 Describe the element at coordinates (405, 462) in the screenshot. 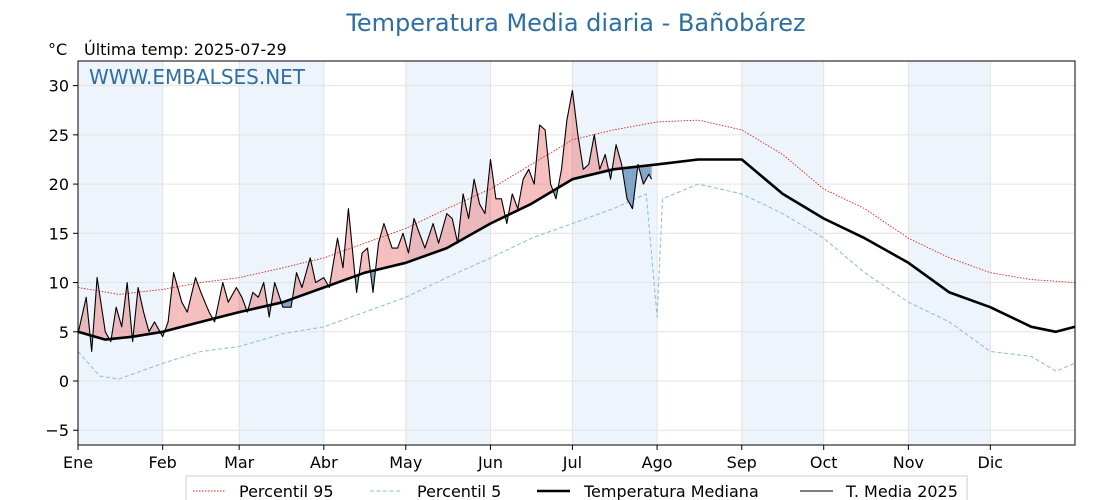

I see `x-tick-label: May` at that location.